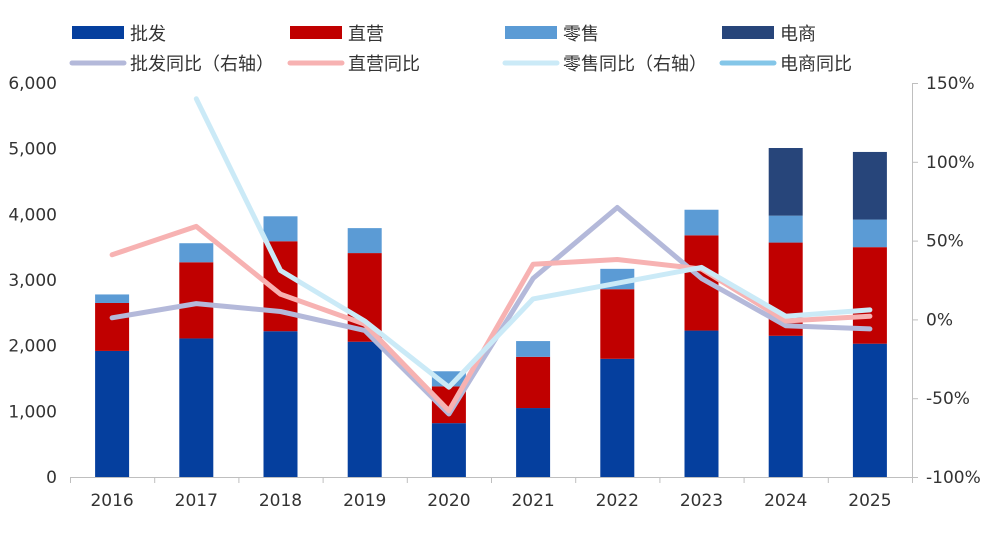 The width and height of the screenshot is (992, 544). What do you see at coordinates (950, 163) in the screenshot?
I see `y2-tick-label: 100%` at bounding box center [950, 163].